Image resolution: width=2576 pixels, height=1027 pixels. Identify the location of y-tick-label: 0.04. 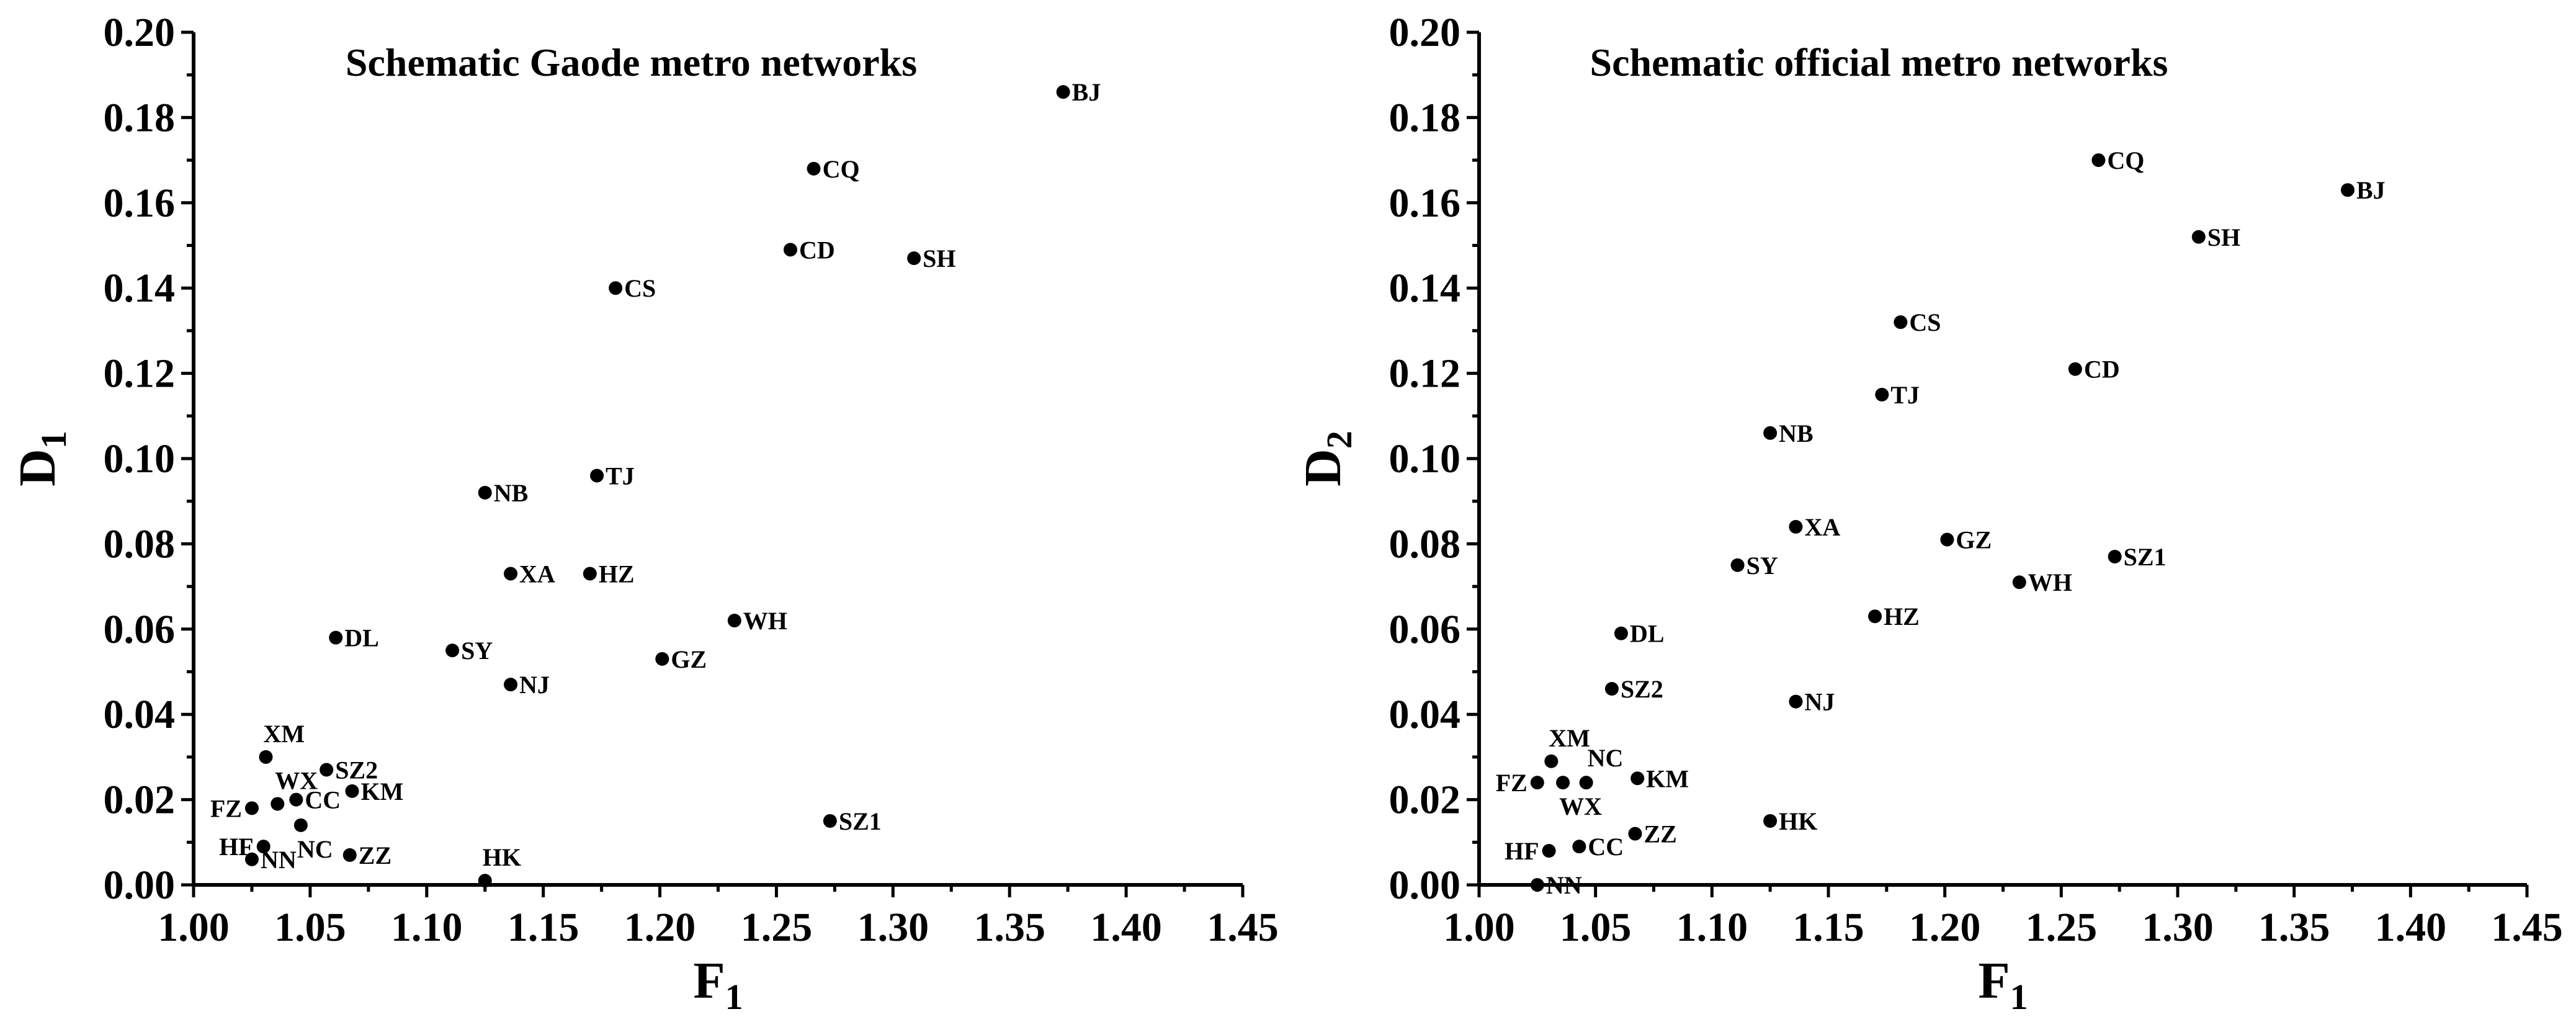
(140, 714).